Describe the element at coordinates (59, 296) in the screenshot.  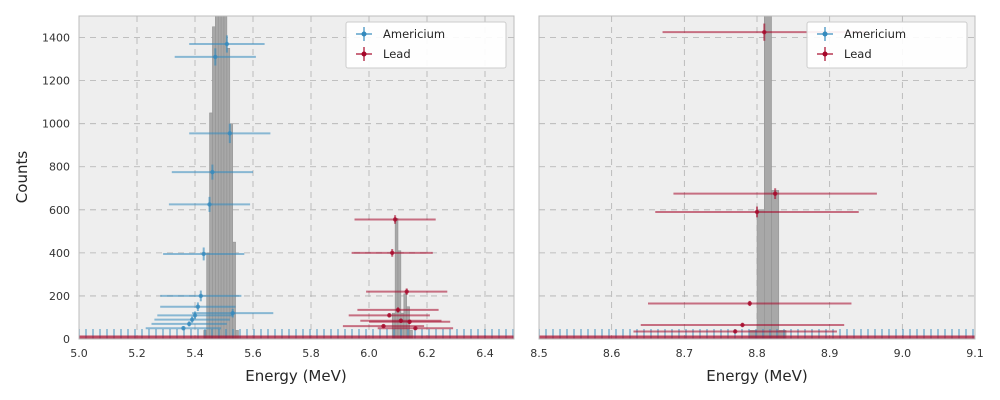
I see `y-tick-label: 200` at that location.